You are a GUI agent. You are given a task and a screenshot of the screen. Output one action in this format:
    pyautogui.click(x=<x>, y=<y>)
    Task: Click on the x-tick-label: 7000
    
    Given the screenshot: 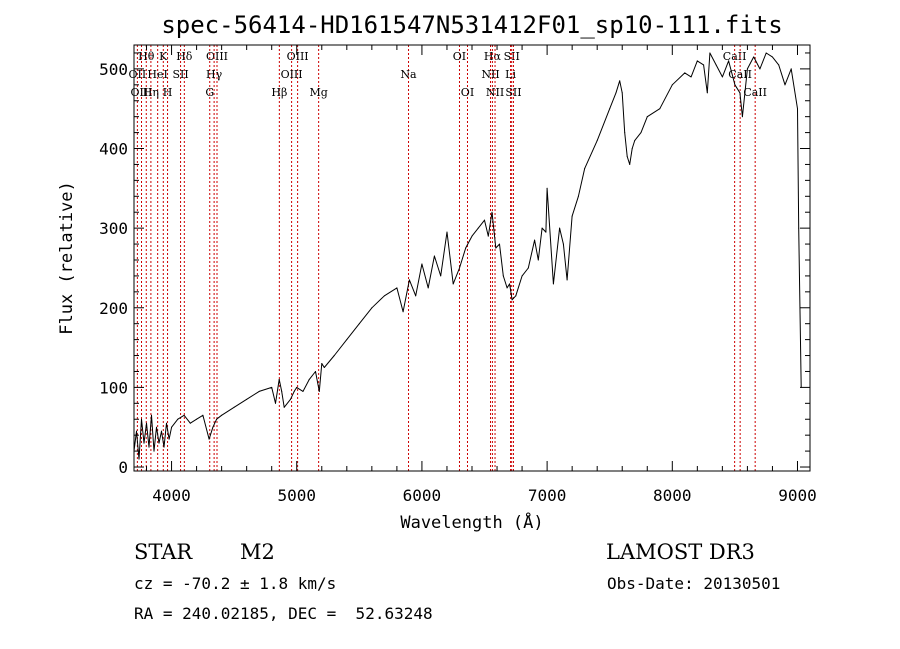 What is the action you would take?
    pyautogui.click(x=547, y=495)
    